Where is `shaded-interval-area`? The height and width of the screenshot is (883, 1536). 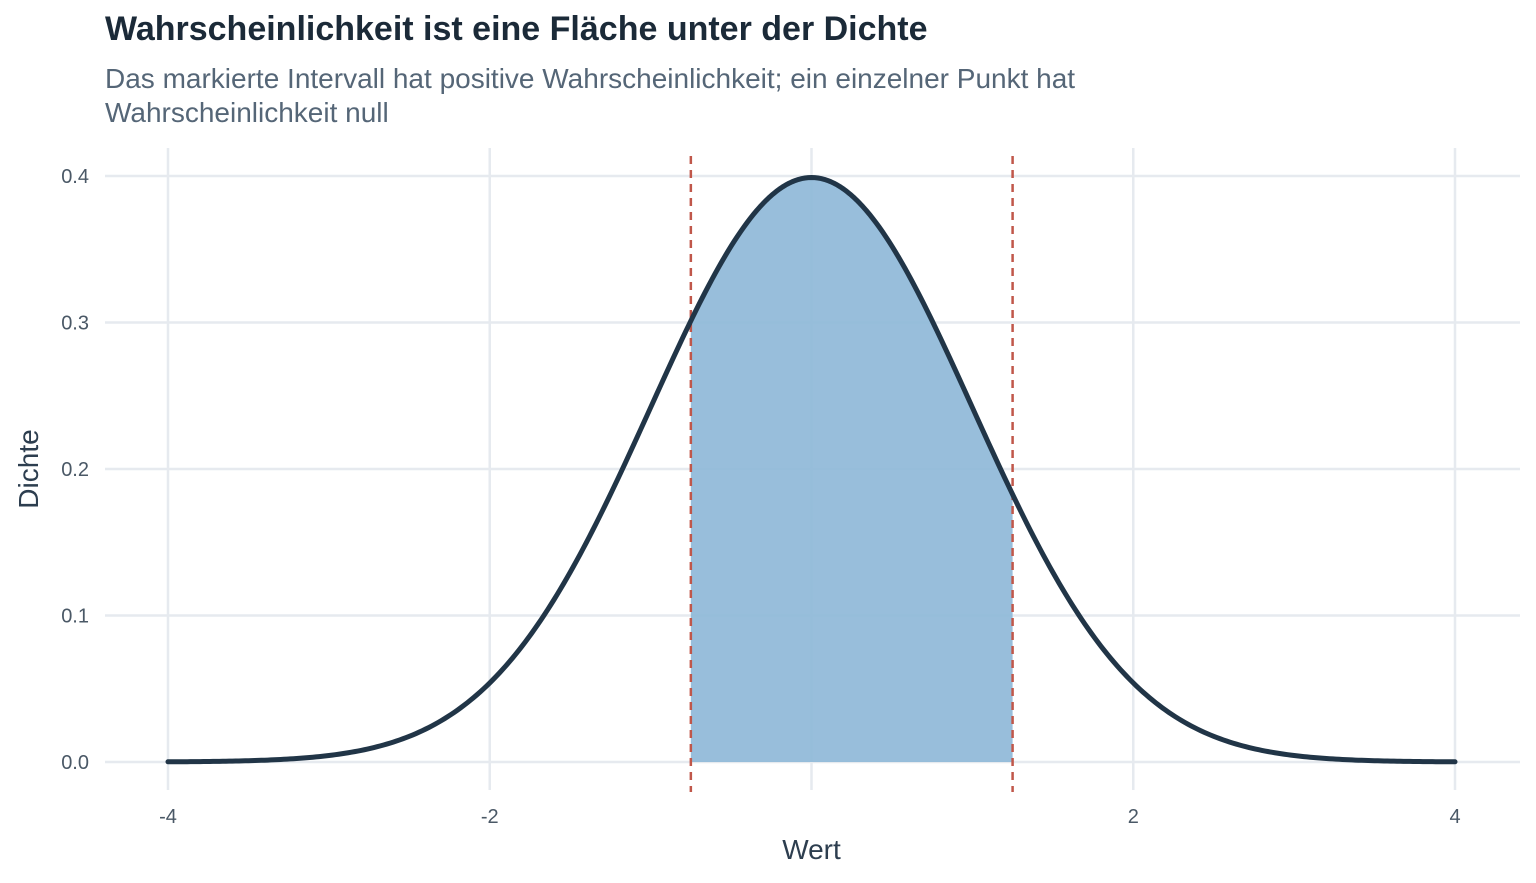 shaded-interval-area is located at coordinates (851, 470).